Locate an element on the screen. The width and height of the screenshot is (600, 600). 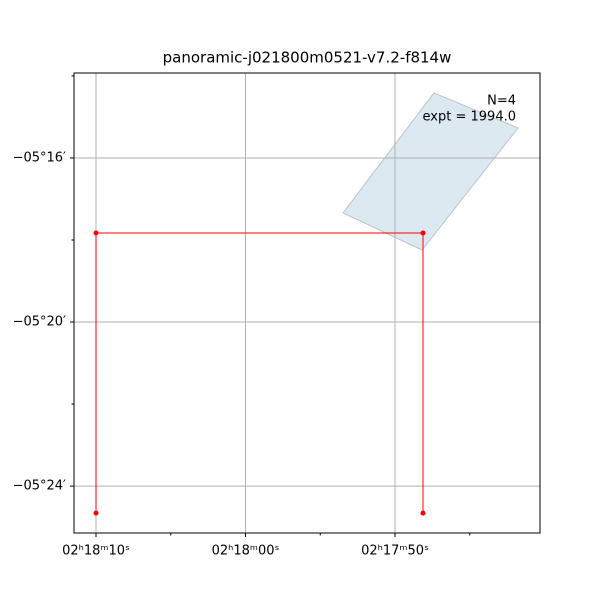
x-tick-label: 02ʰ18ᵐ00ˢ is located at coordinates (246, 551).